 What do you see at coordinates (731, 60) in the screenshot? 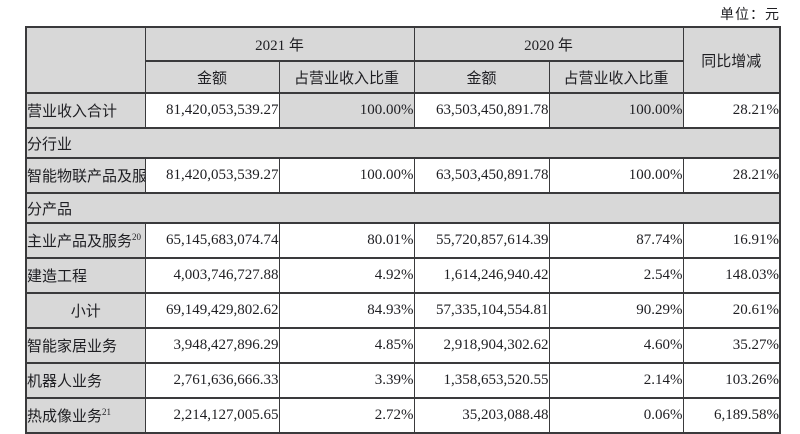
I see `yoy-change-header: 同比增减` at bounding box center [731, 60].